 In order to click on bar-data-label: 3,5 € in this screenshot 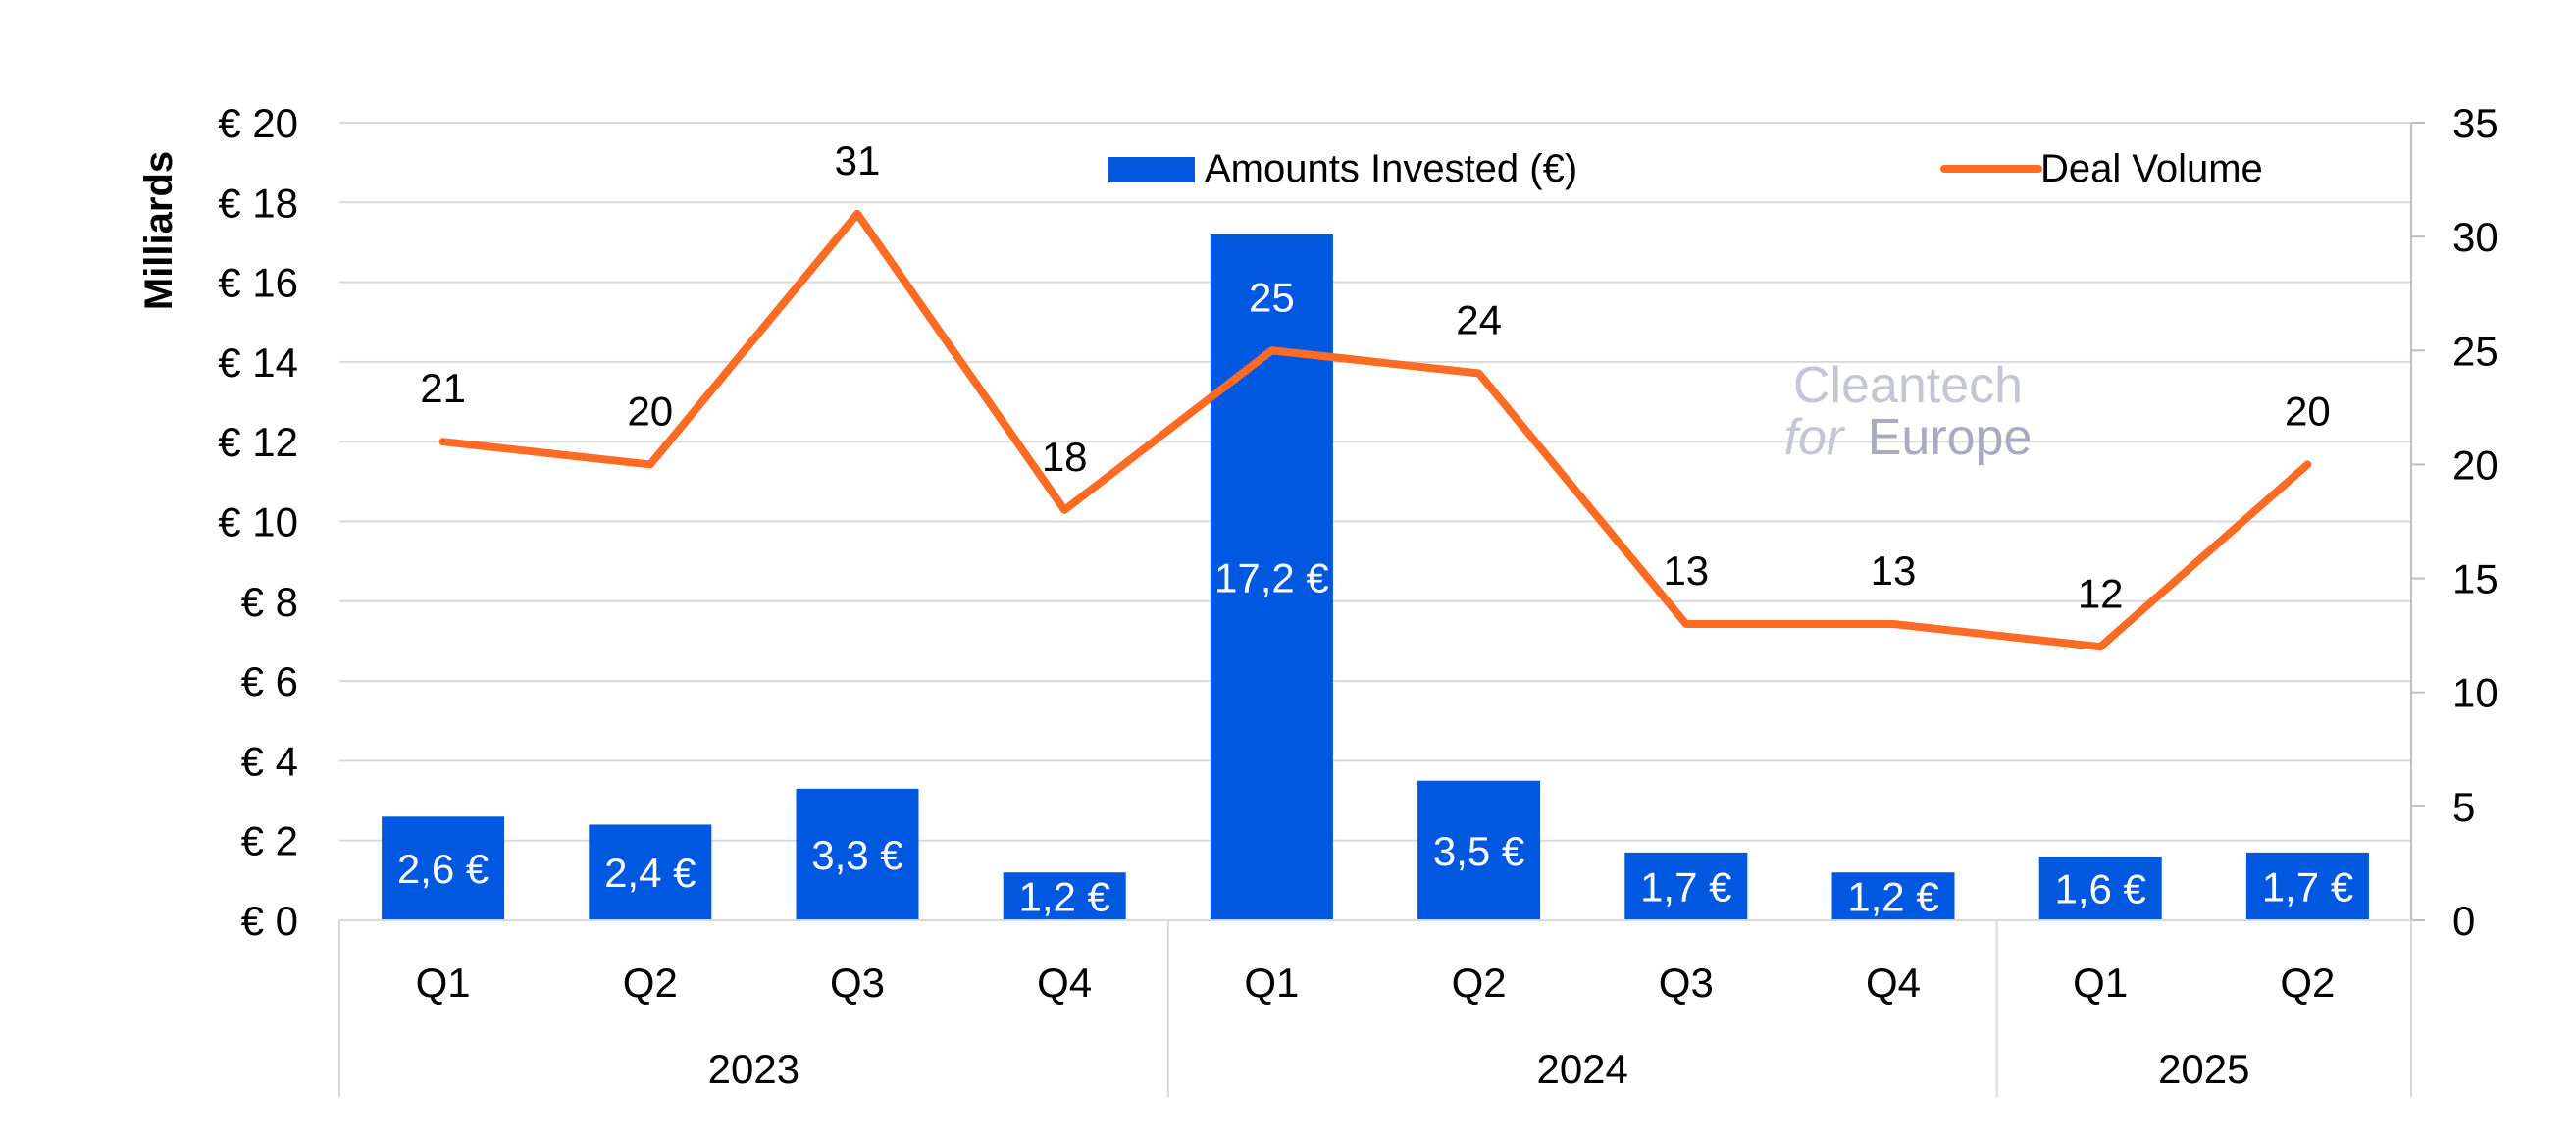, I will do `click(1478, 851)`.